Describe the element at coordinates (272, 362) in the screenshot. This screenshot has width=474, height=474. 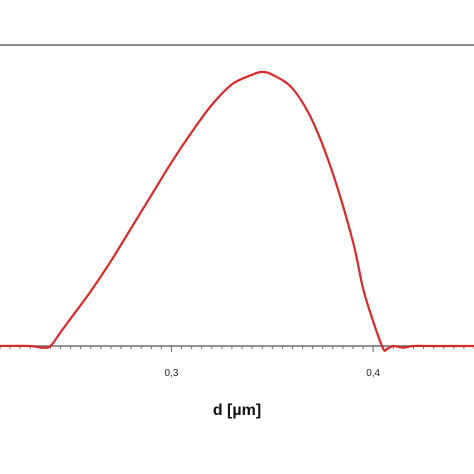
I see `x-major-ticks: 0,3 0,4` at that location.